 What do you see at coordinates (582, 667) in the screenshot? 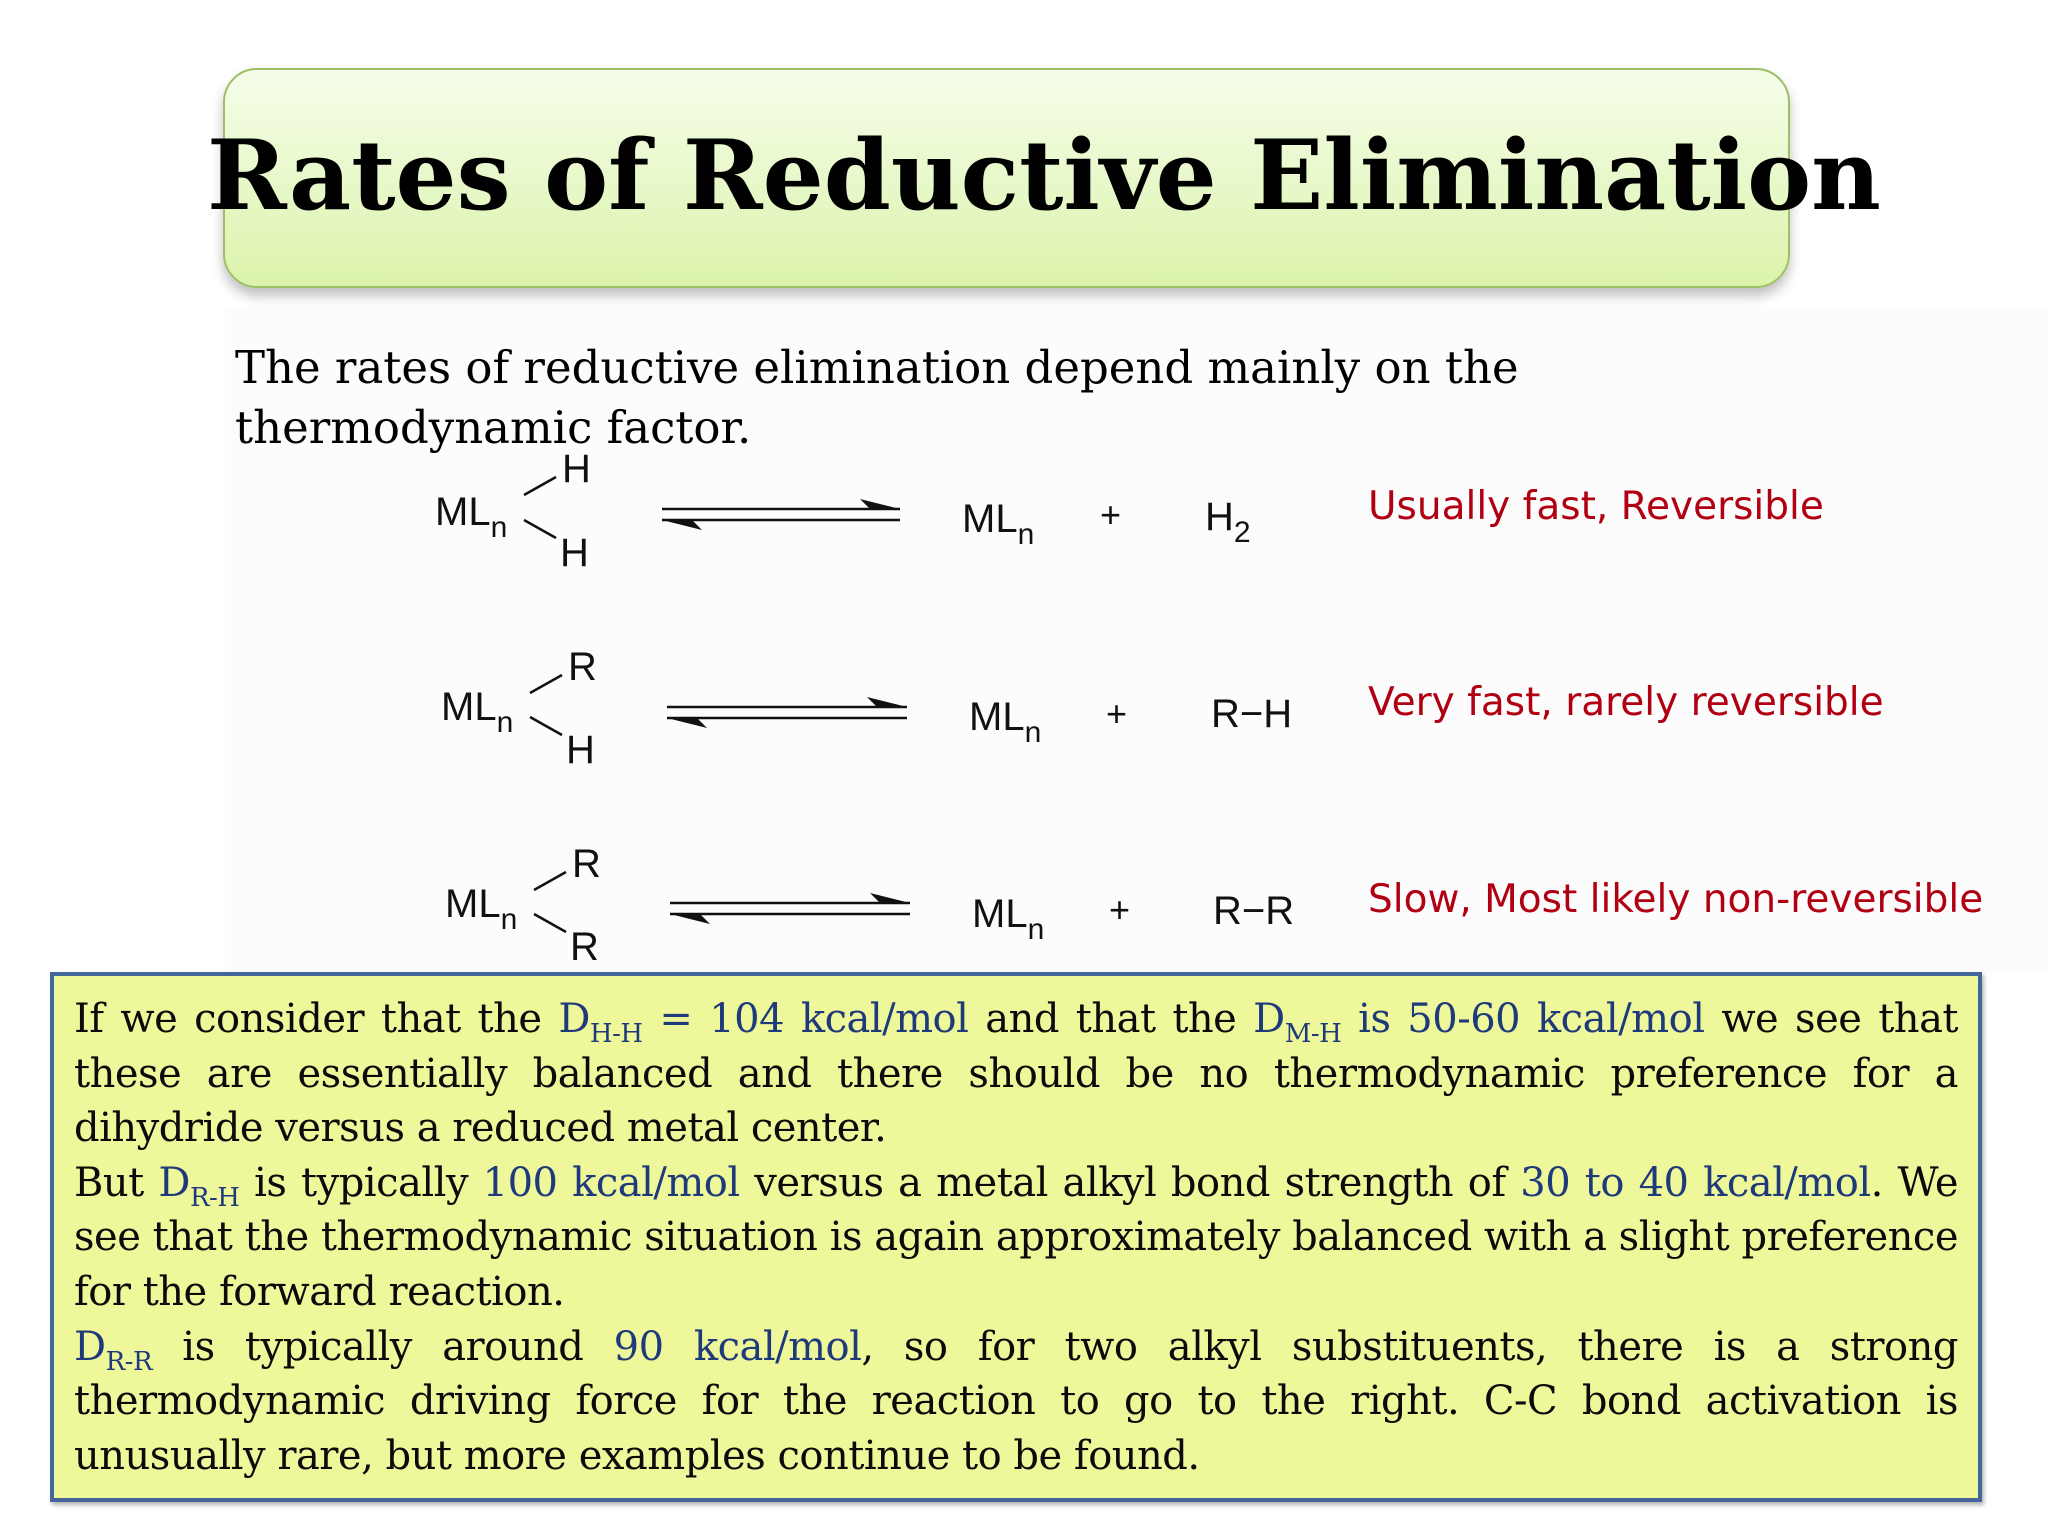
I see `reaction-2-ligand-top: R` at bounding box center [582, 667].